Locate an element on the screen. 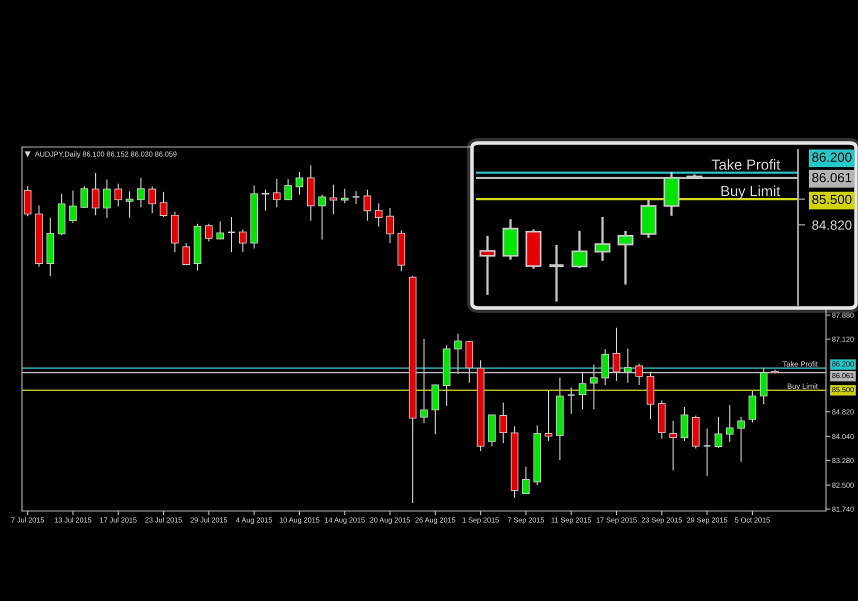 The image size is (858, 601). ref-line-label: Take Profit is located at coordinates (746, 164).